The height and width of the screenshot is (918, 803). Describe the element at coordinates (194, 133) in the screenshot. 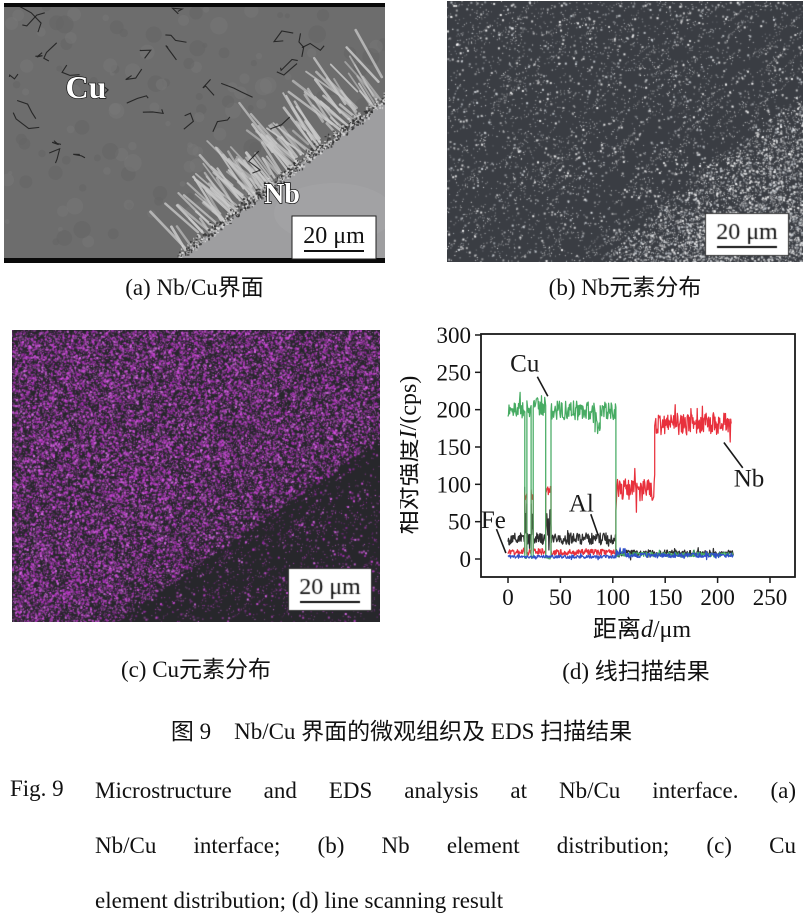

I see `micrograph-panel-a: Cu Nb 20 μm` at that location.